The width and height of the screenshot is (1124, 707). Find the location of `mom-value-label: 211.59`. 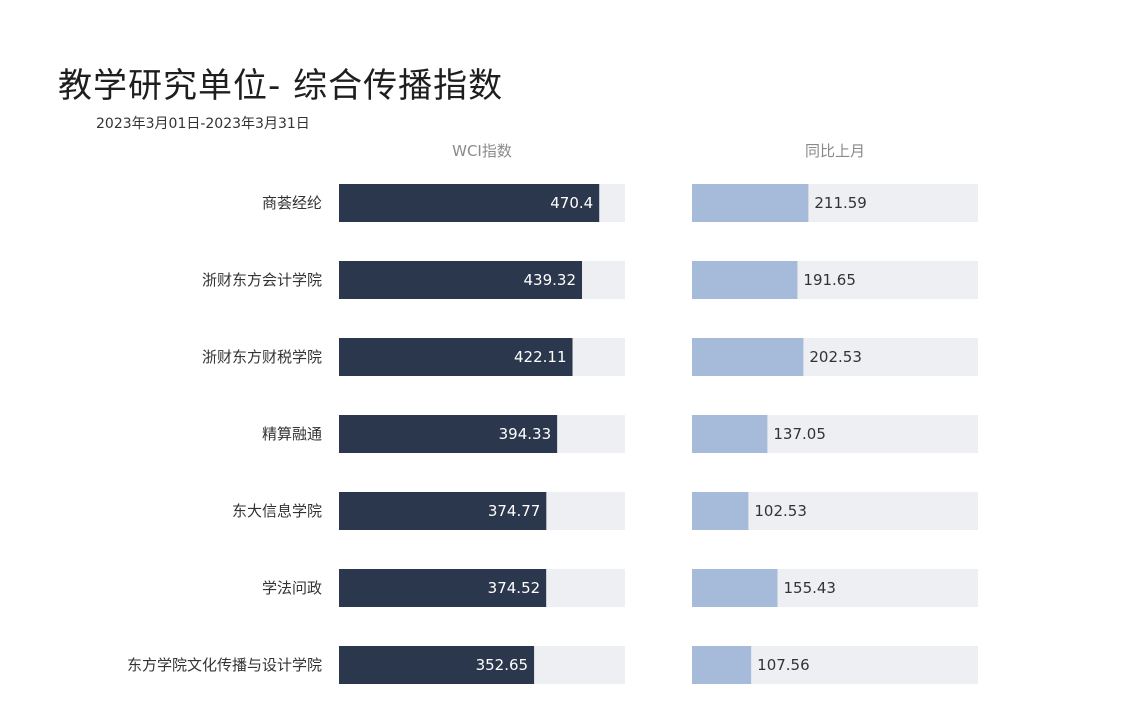

mom-value-label: 211.59 is located at coordinates (840, 203).